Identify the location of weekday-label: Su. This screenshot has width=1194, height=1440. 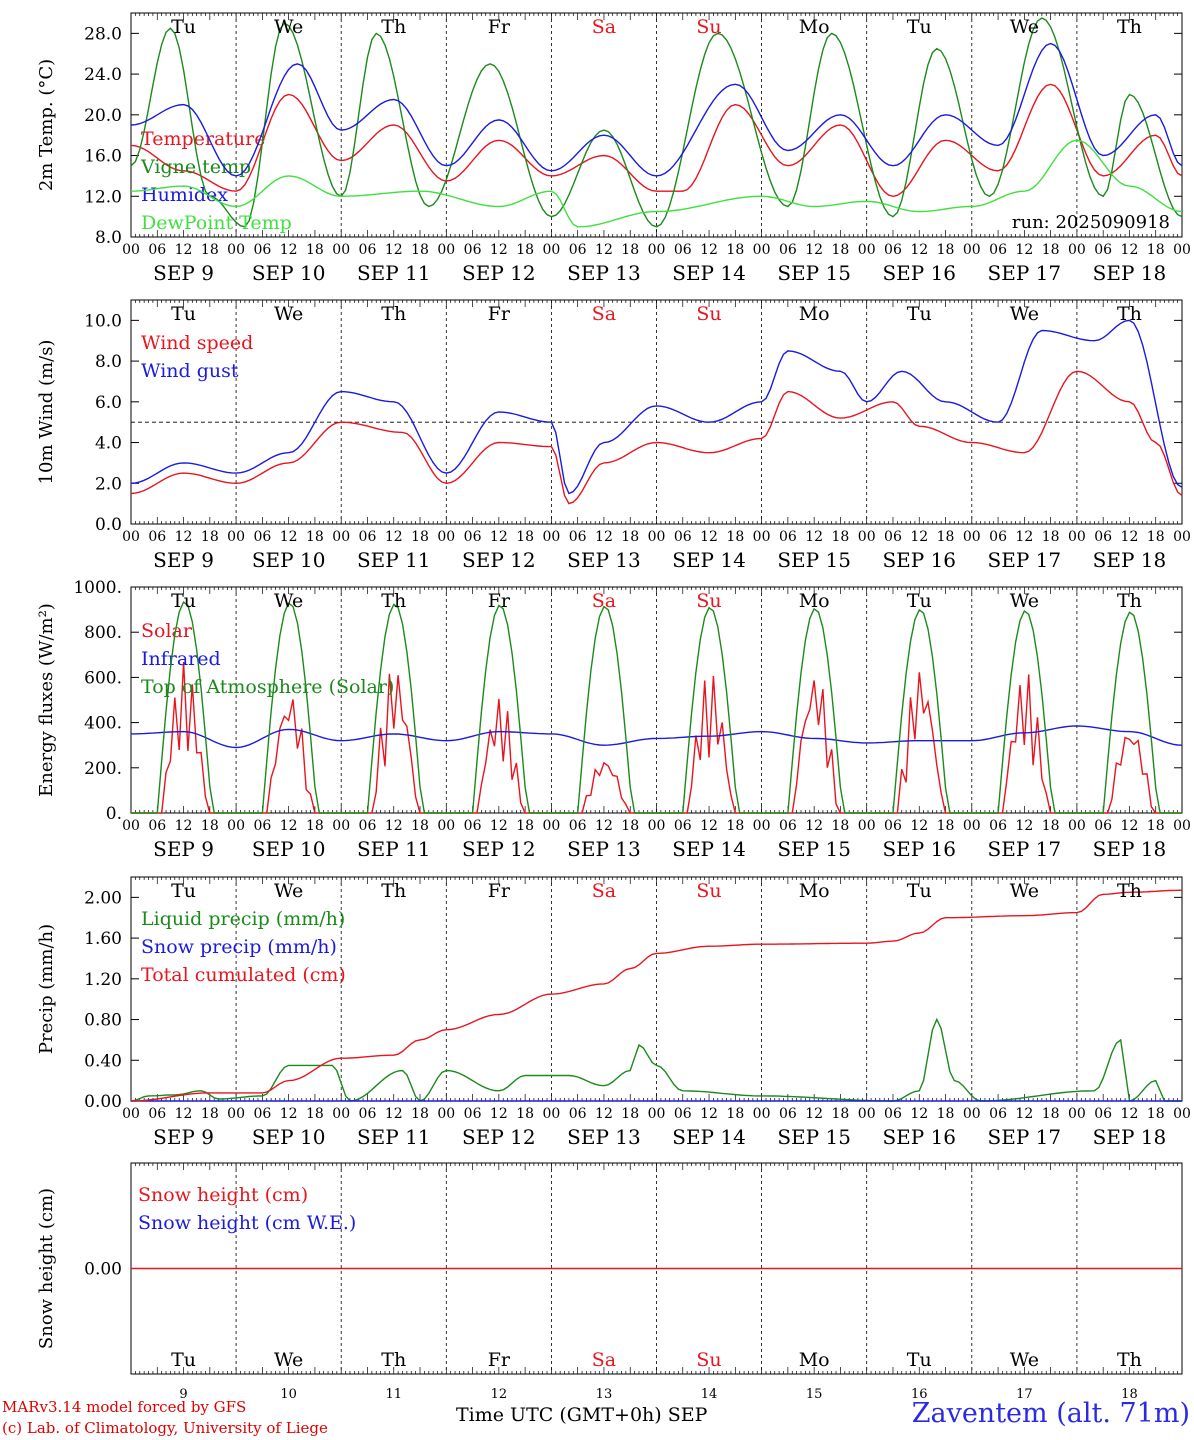
(708, 601).